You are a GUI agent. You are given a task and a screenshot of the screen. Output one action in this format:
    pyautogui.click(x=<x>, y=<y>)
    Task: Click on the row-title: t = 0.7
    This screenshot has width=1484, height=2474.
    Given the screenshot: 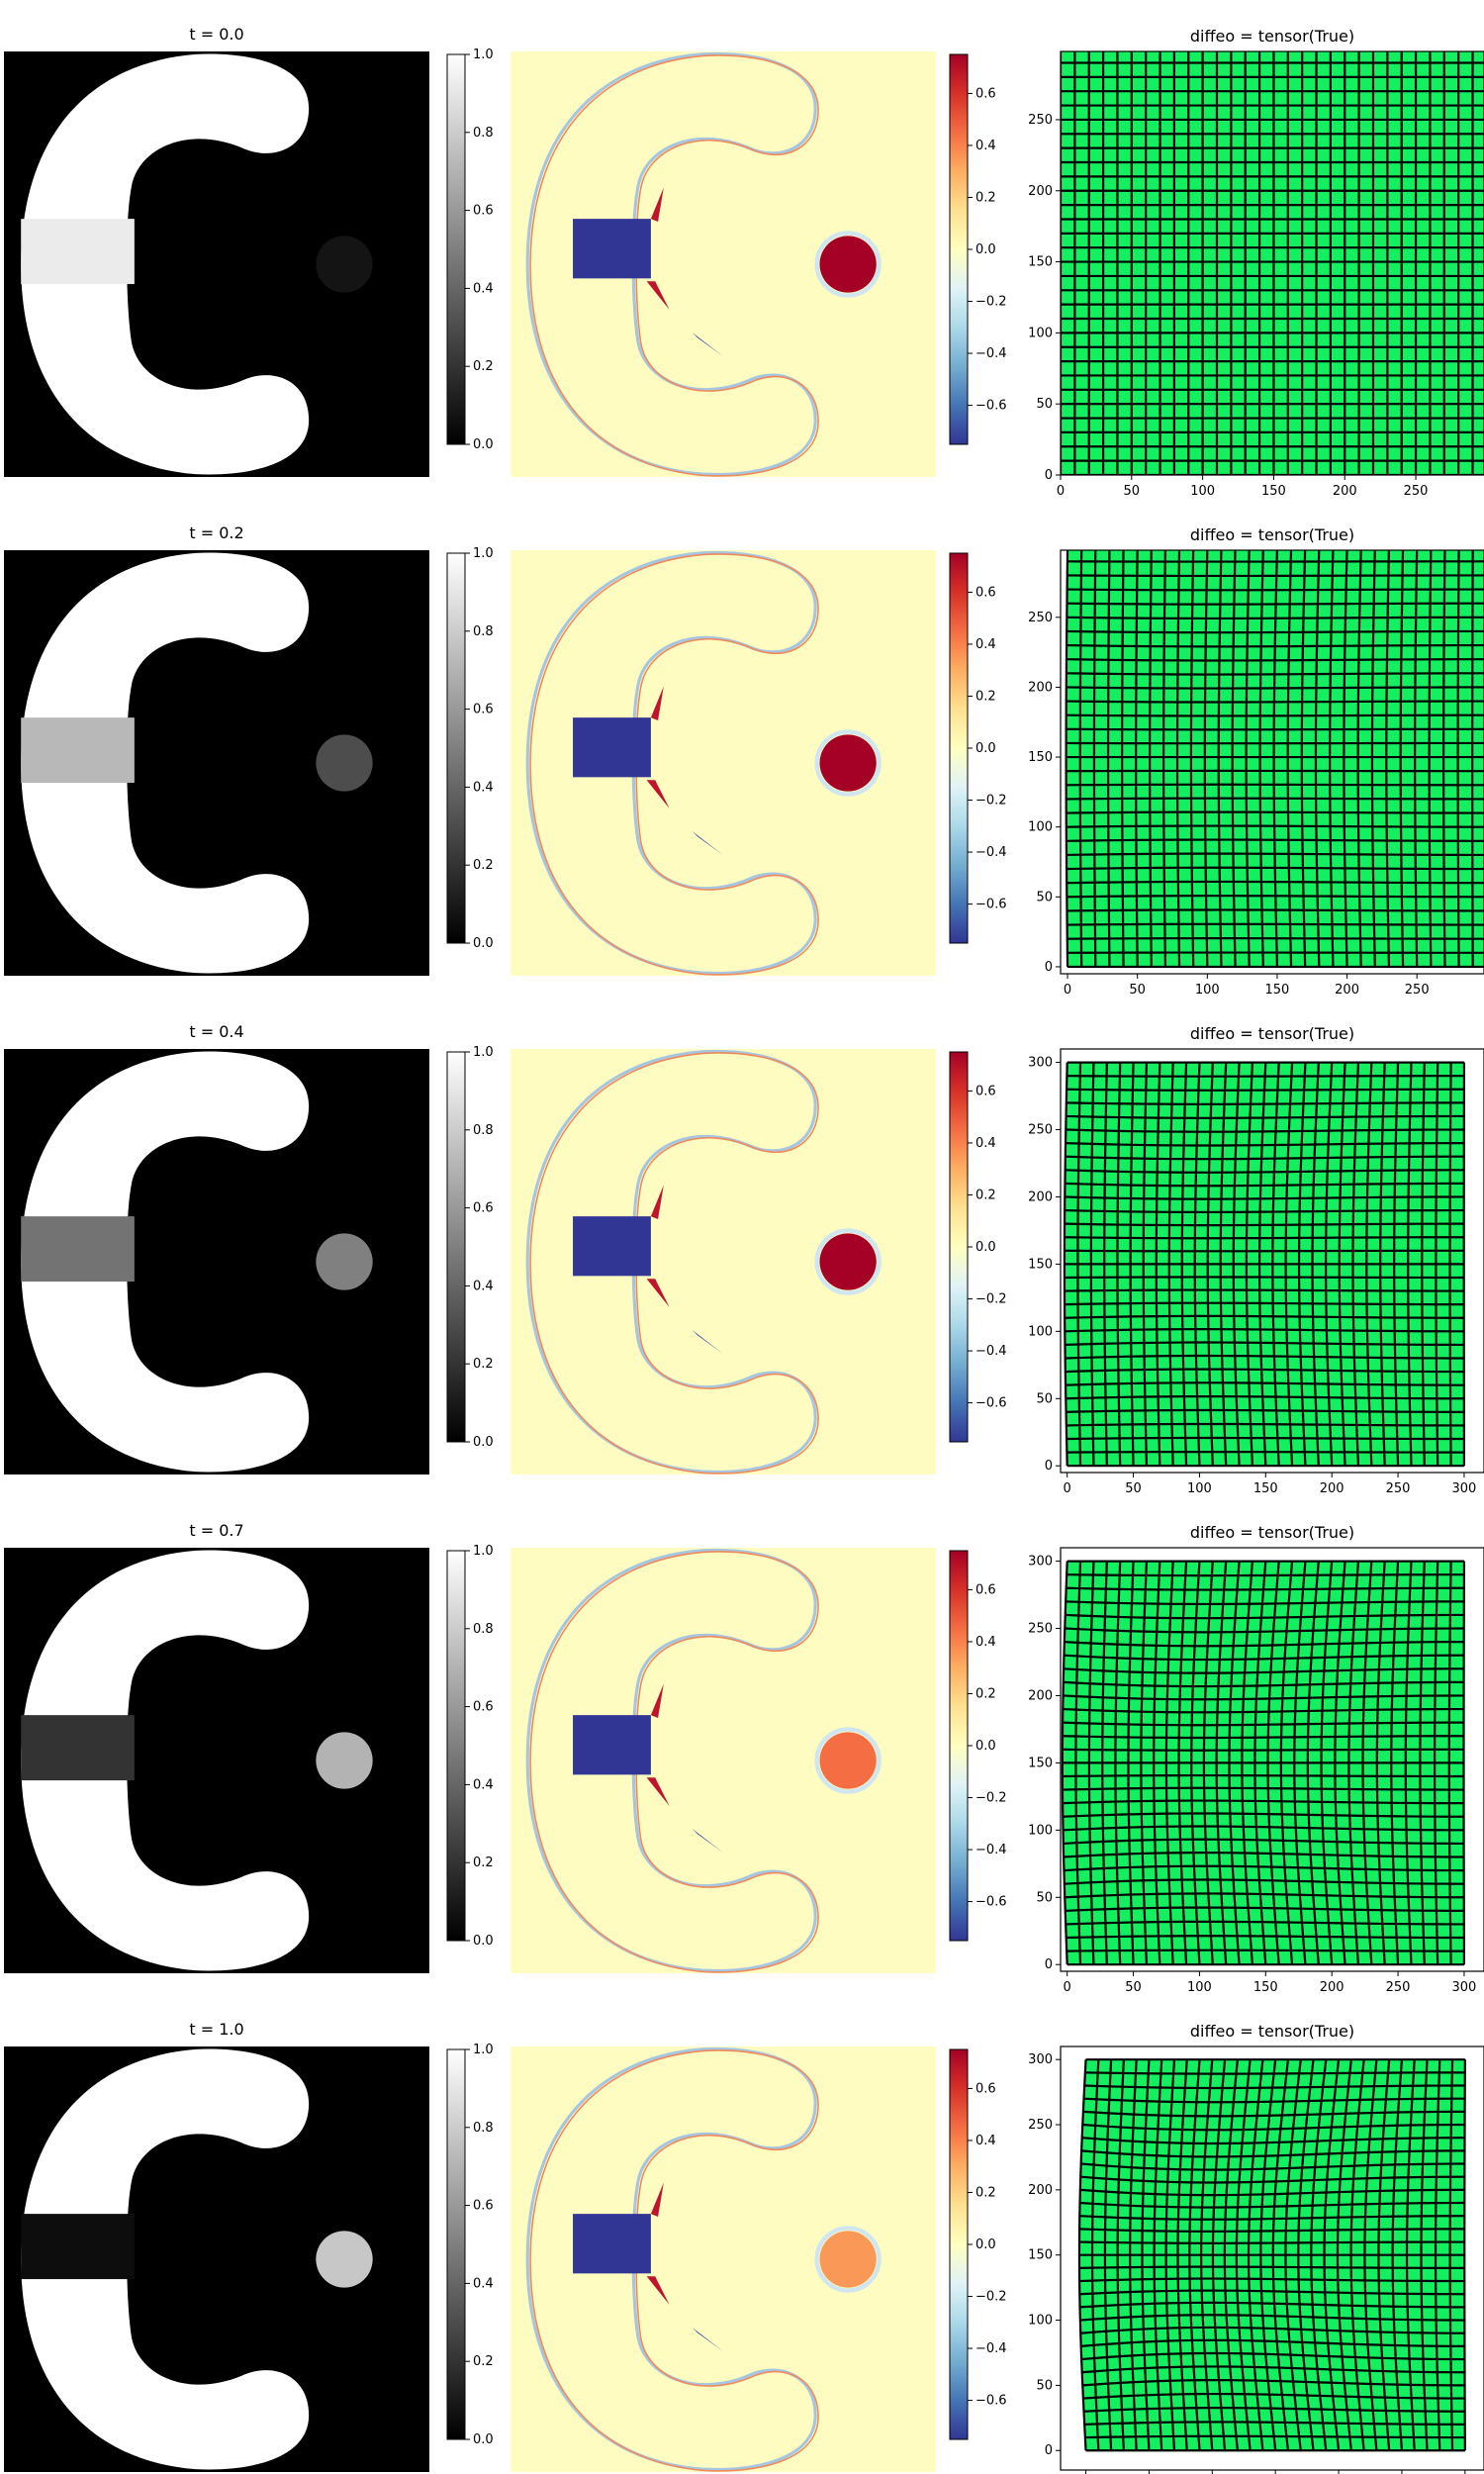 What is the action you would take?
    pyautogui.click(x=216, y=1531)
    